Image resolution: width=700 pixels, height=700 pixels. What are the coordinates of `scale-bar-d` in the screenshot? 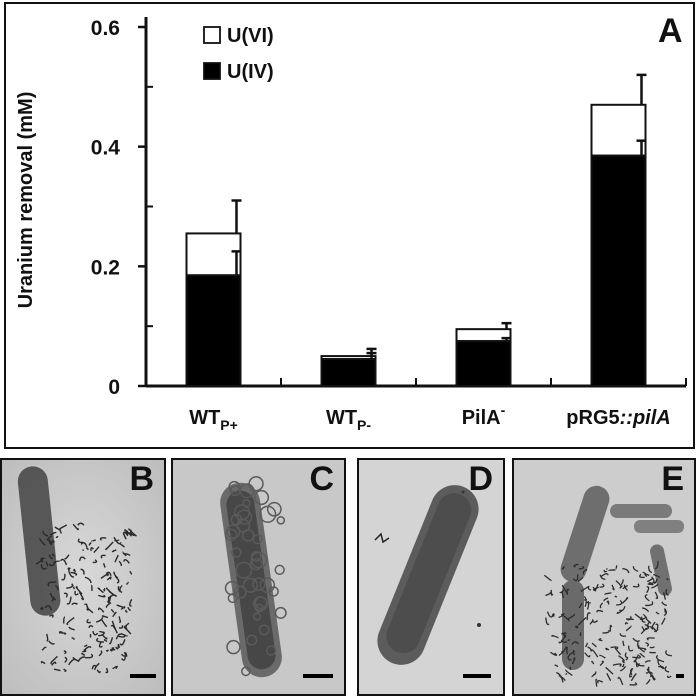 It's located at (477, 676).